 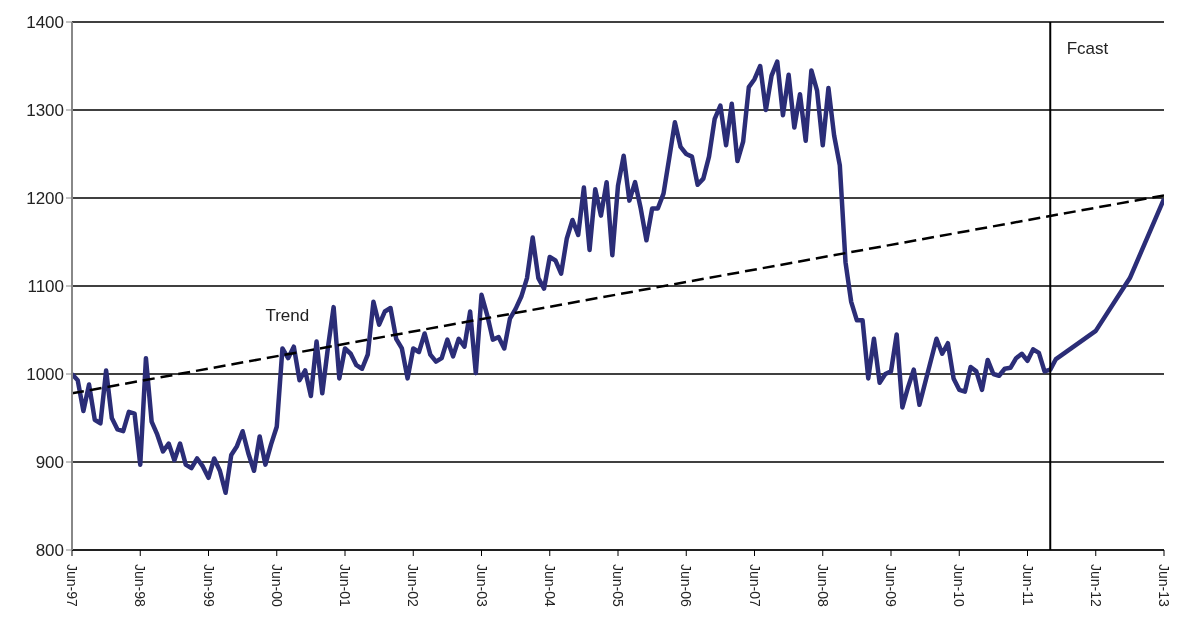 I want to click on x-tick-label: Jun-98, so click(x=140, y=586).